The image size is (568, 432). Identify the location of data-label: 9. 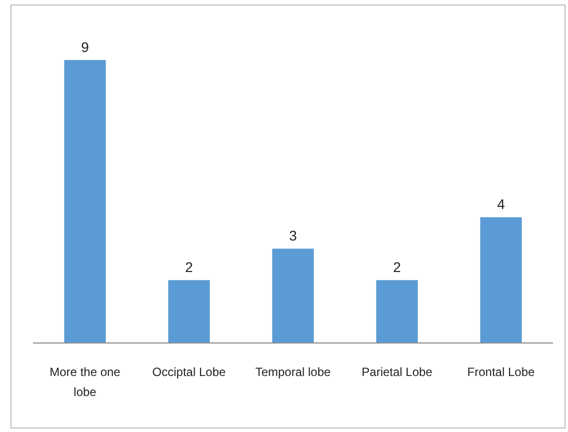
(85, 47).